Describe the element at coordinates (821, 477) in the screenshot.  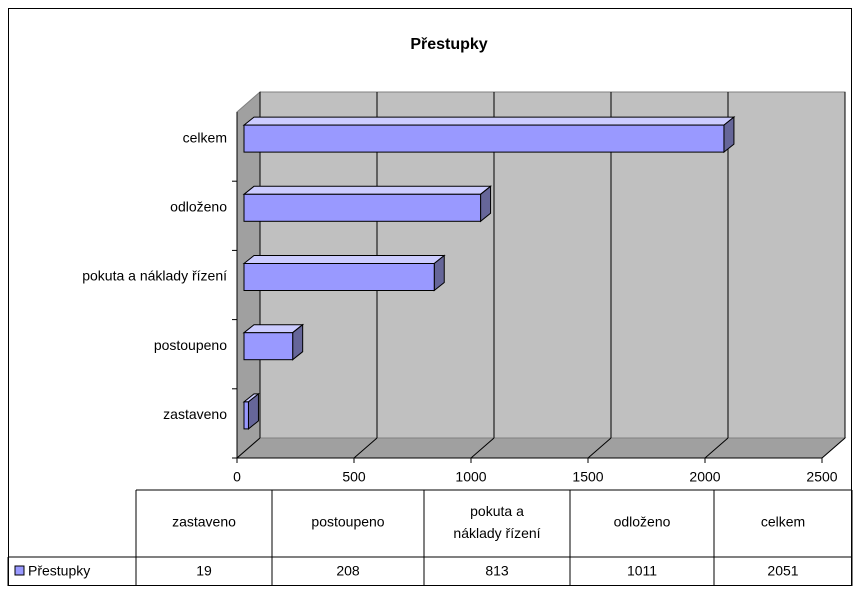
I see `x-tick-label: 2500` at that location.